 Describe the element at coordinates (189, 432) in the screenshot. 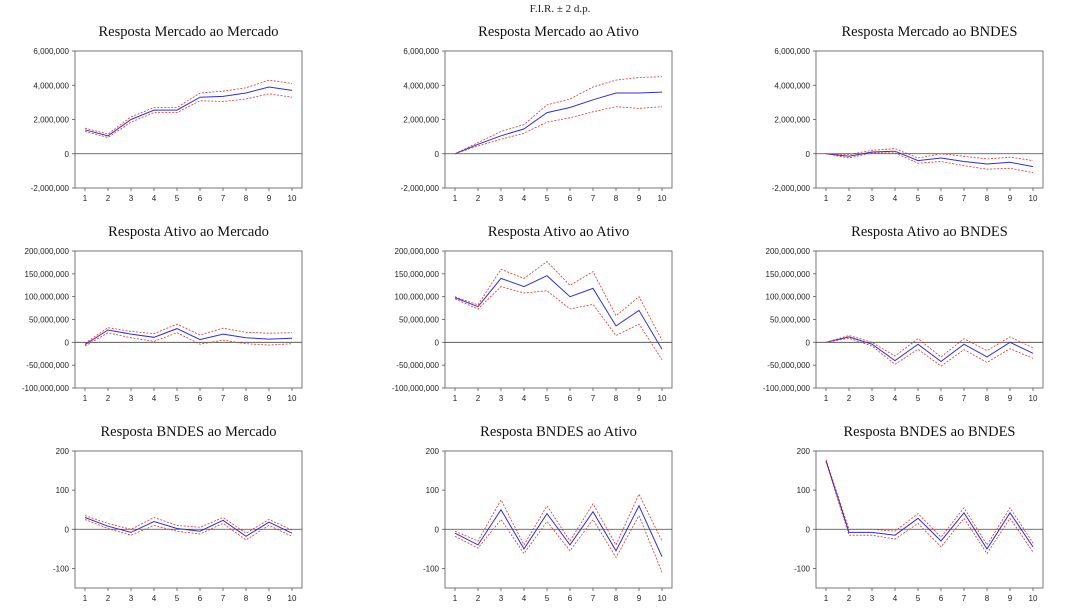

I see `panel-title: Resposta BNDES ao Mercado` at that location.